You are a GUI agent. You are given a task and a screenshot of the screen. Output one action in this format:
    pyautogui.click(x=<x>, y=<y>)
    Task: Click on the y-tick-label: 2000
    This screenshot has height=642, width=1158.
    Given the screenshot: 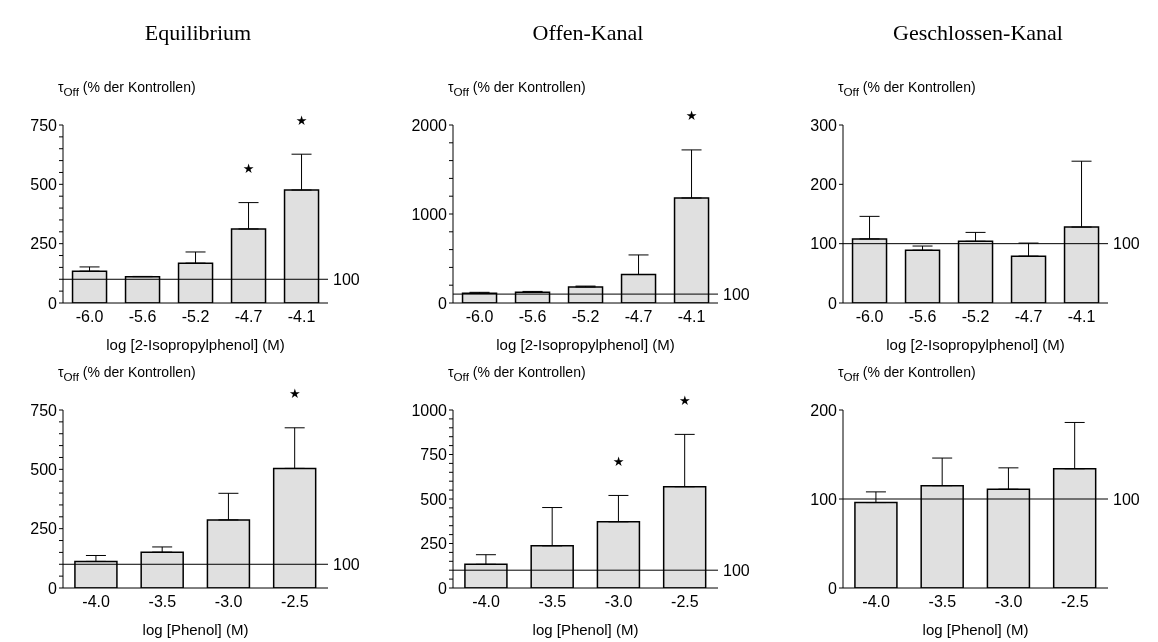 What is the action you would take?
    pyautogui.click(x=429, y=125)
    